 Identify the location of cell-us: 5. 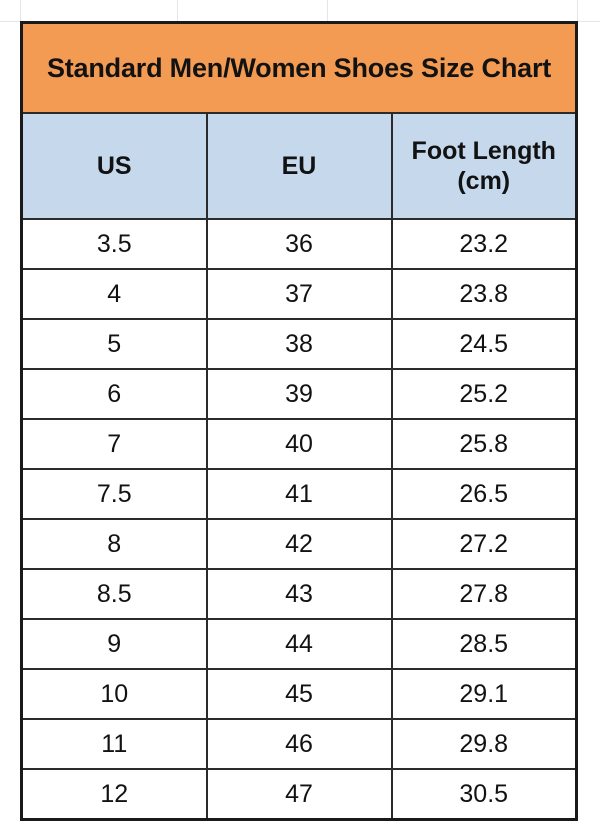
(114, 344).